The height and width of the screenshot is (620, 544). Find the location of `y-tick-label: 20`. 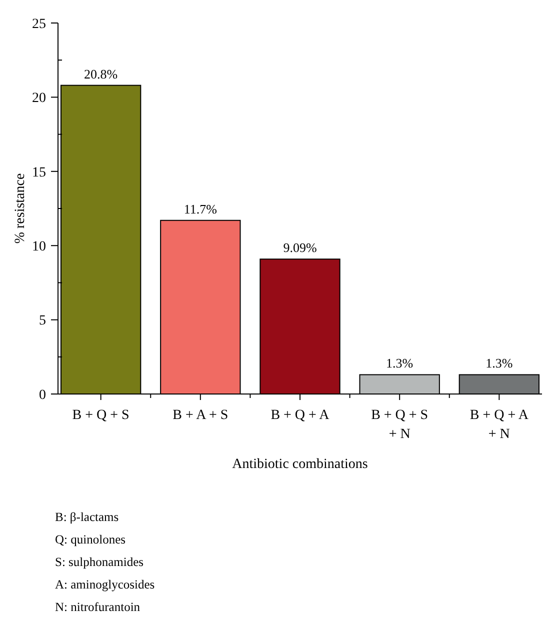

y-tick-label: 20 is located at coordinates (39, 98).